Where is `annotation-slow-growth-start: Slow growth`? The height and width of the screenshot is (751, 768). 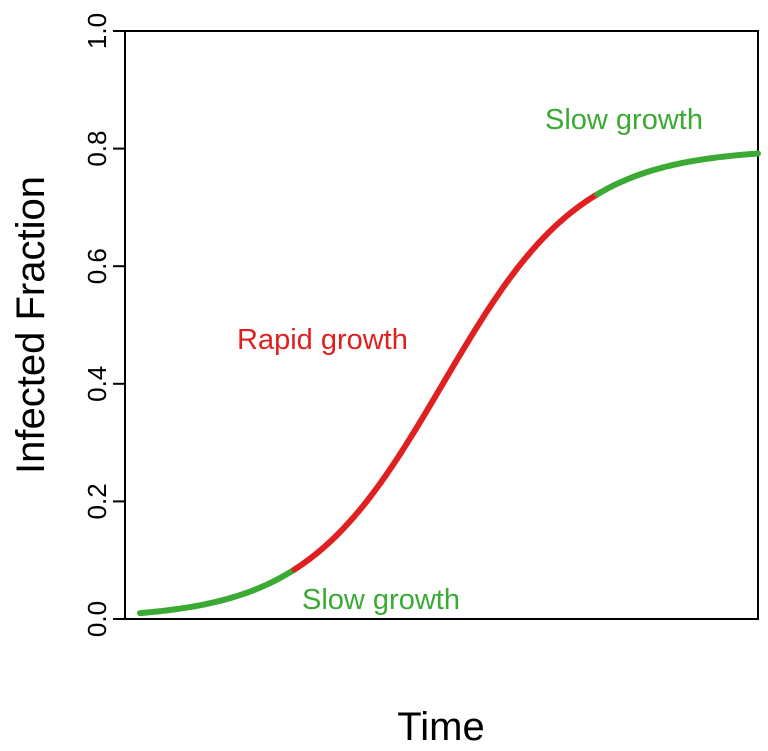
annotation-slow-growth-start: Slow growth is located at coordinates (381, 600).